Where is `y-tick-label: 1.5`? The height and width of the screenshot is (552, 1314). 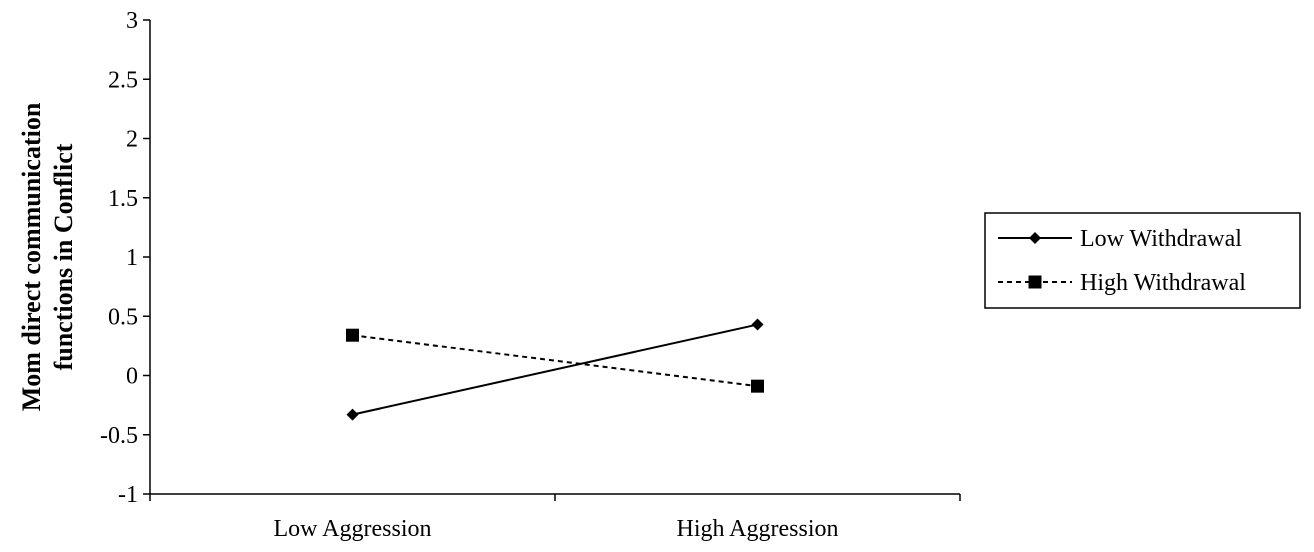 y-tick-label: 1.5 is located at coordinates (123, 199).